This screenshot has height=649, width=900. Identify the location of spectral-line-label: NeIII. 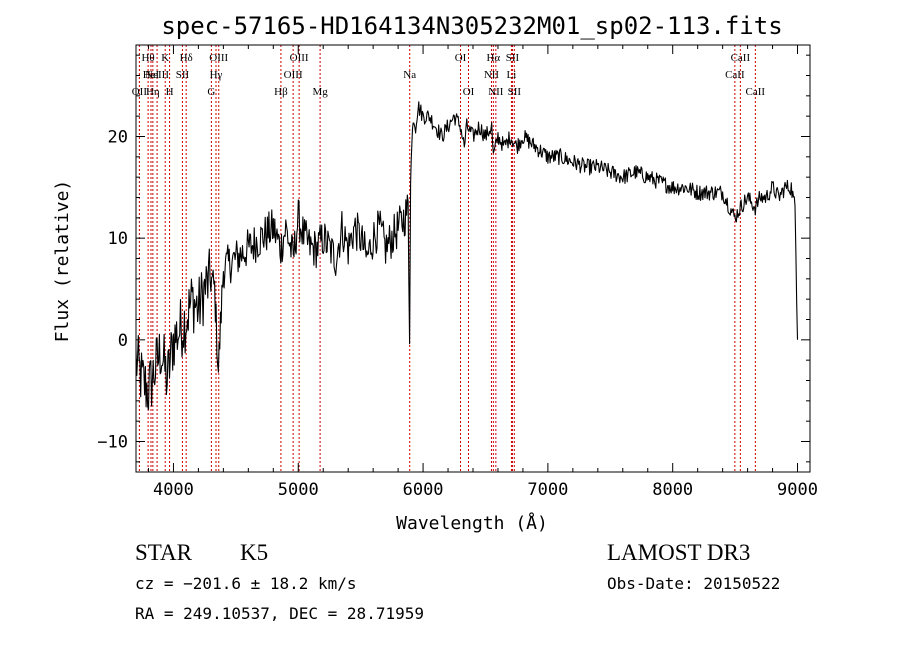
(157, 75).